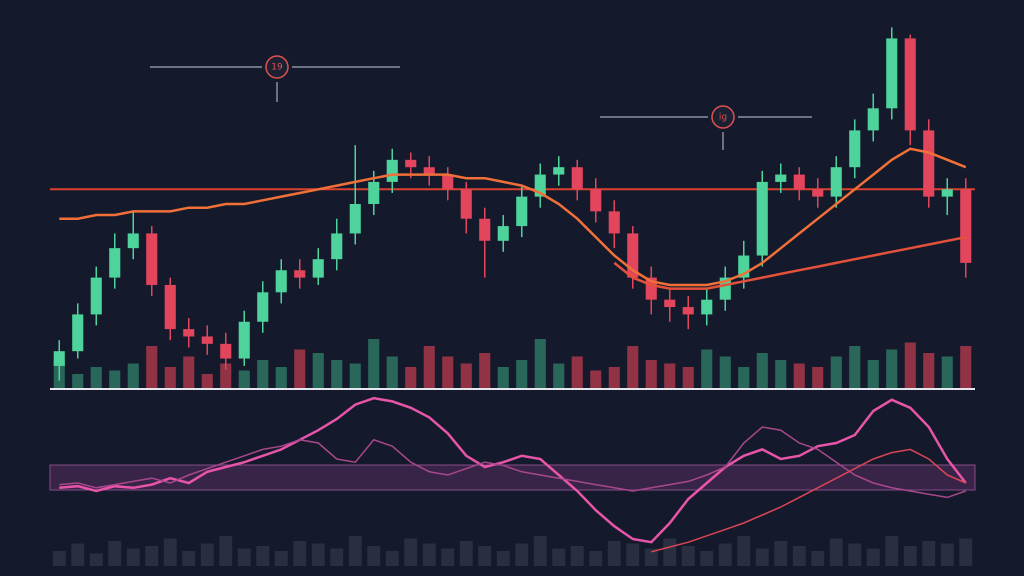 The image size is (1024, 576). I want to click on moving-average, so click(790, 262).